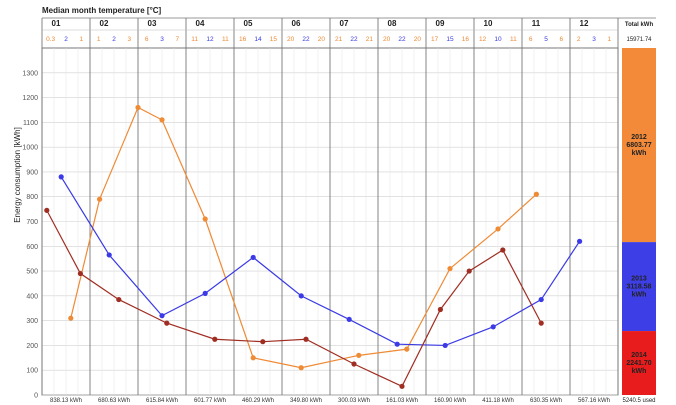 The height and width of the screenshot is (405, 676). I want to click on month-label: 04, so click(200, 23).